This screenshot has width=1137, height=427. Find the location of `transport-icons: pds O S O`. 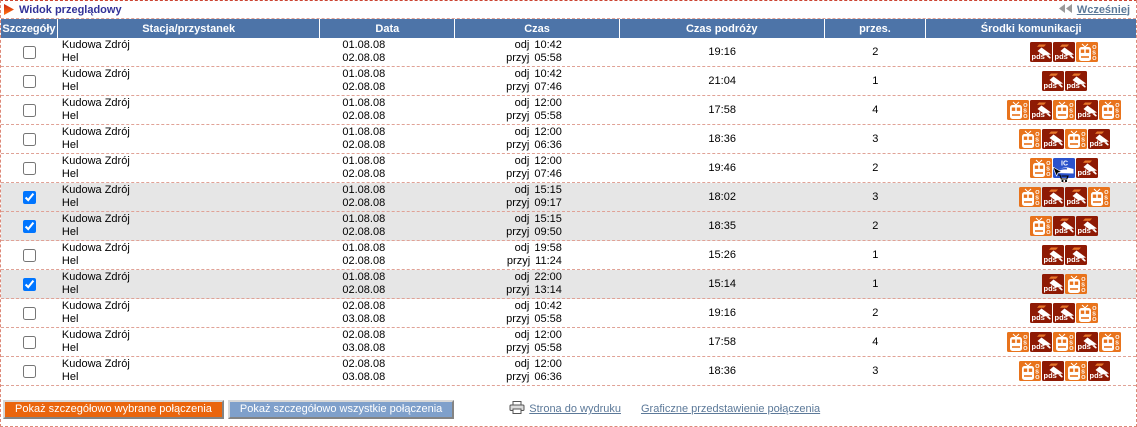

transport-icons: pds O S O is located at coordinates (1031, 284).